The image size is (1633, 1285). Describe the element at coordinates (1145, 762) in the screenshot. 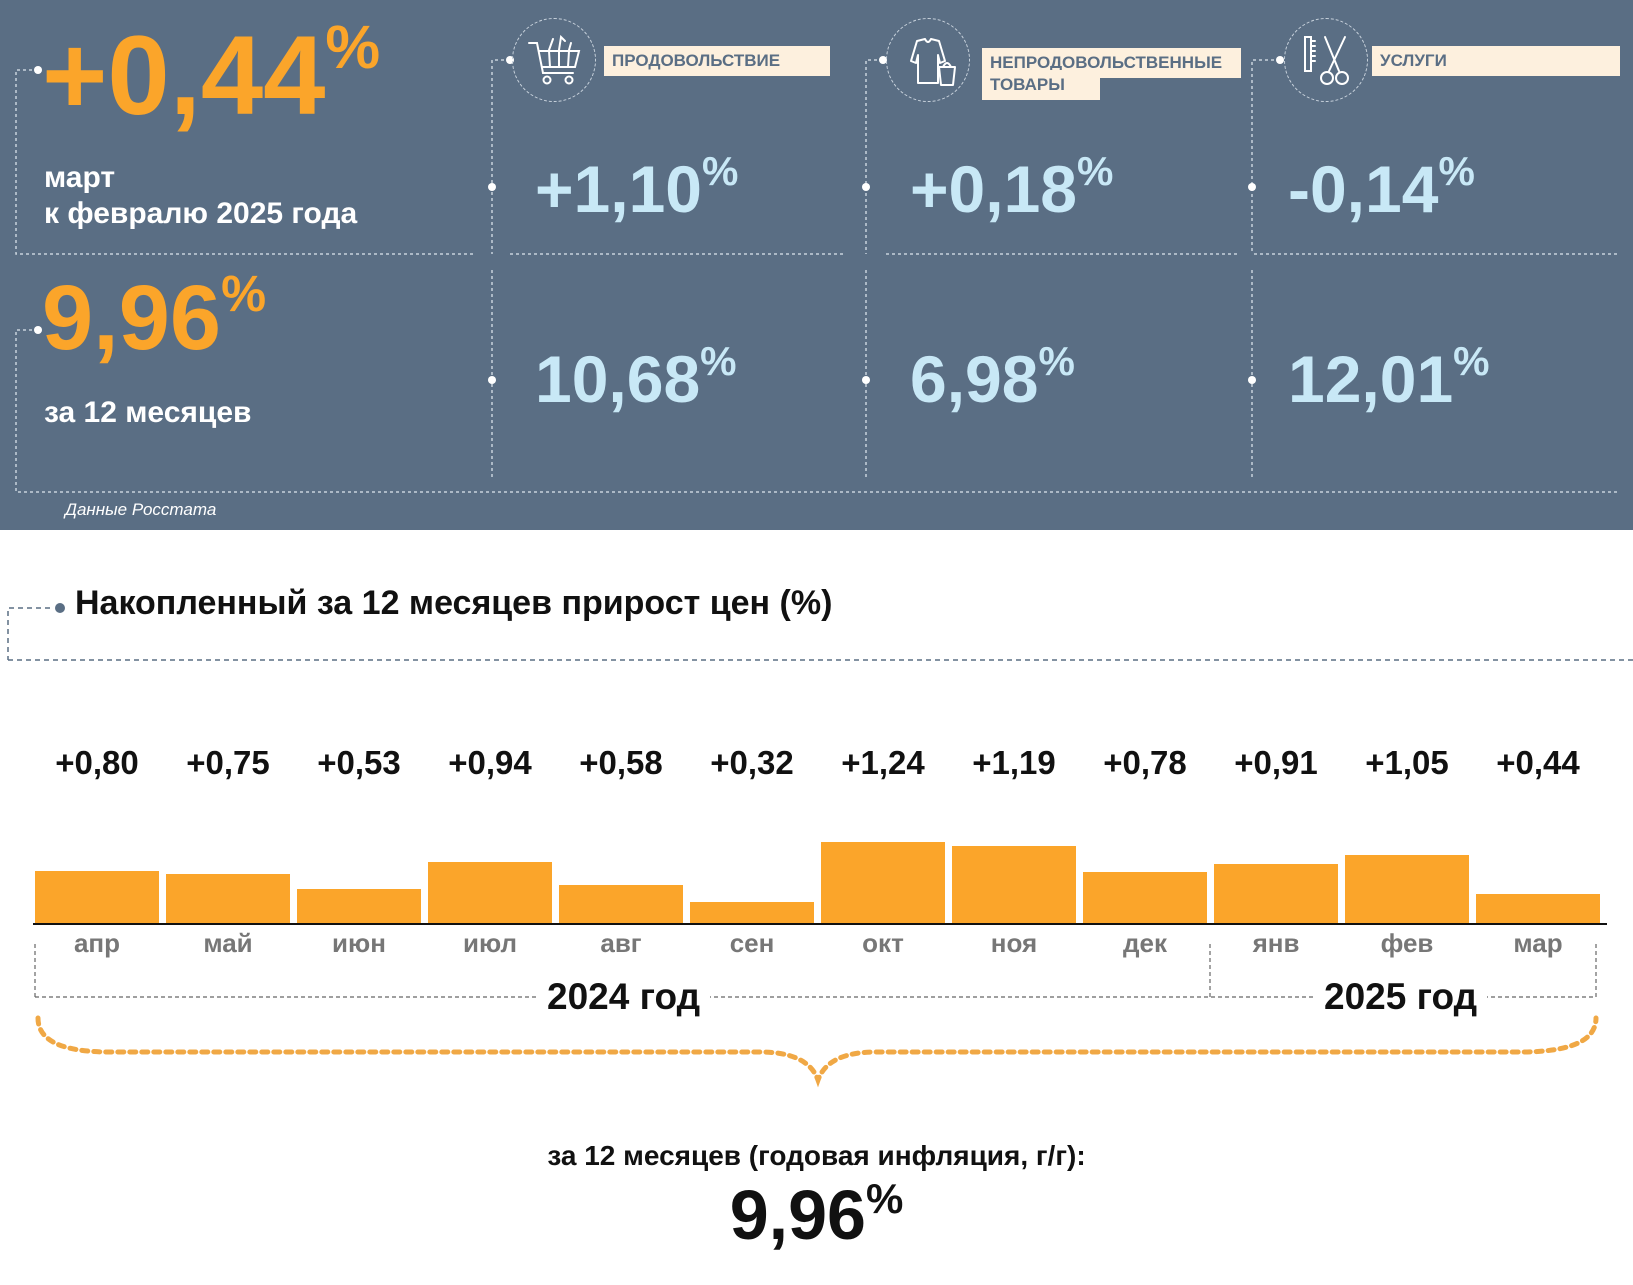

I see `value-label-дек: +0,78` at that location.